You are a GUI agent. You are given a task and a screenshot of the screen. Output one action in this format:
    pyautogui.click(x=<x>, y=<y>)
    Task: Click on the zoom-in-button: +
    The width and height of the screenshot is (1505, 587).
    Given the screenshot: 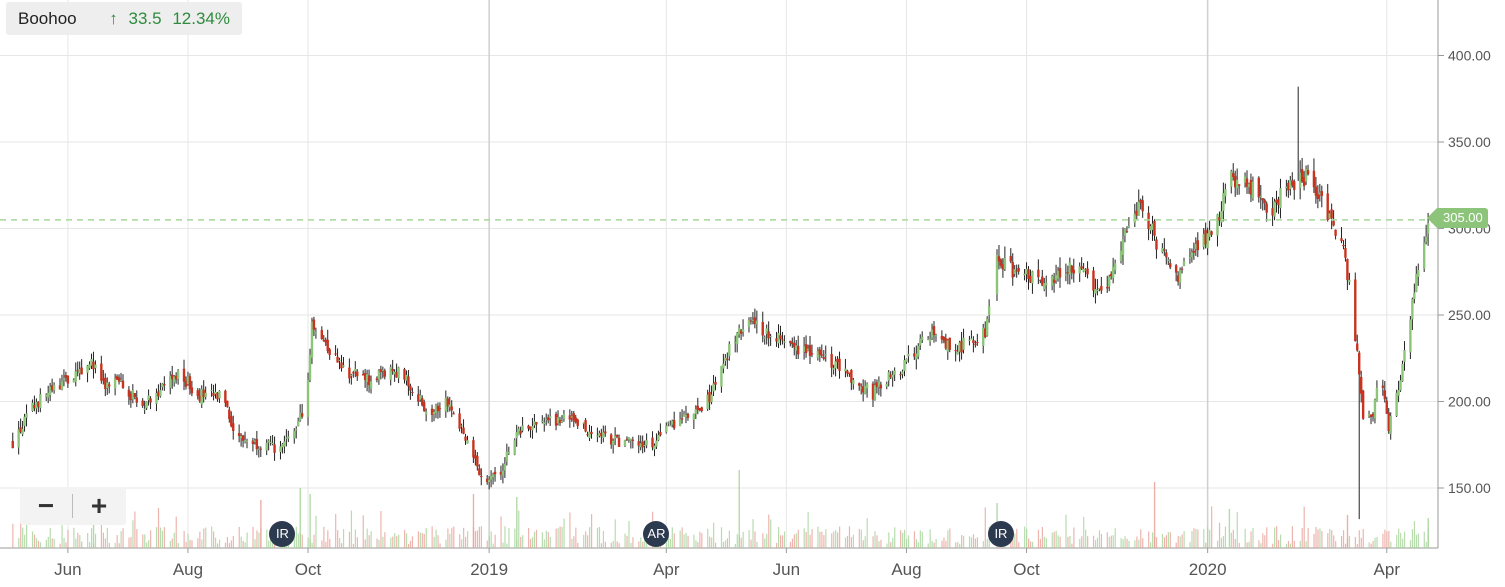 What is the action you would take?
    pyautogui.click(x=99, y=505)
    